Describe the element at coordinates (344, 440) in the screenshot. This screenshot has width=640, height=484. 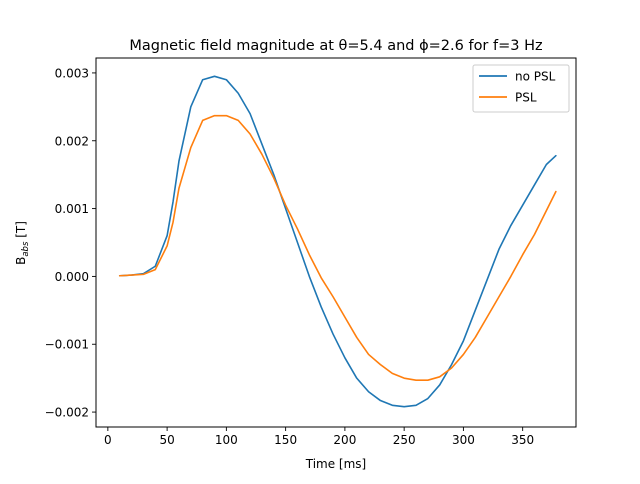
I see `x-tick-label: 200` at that location.